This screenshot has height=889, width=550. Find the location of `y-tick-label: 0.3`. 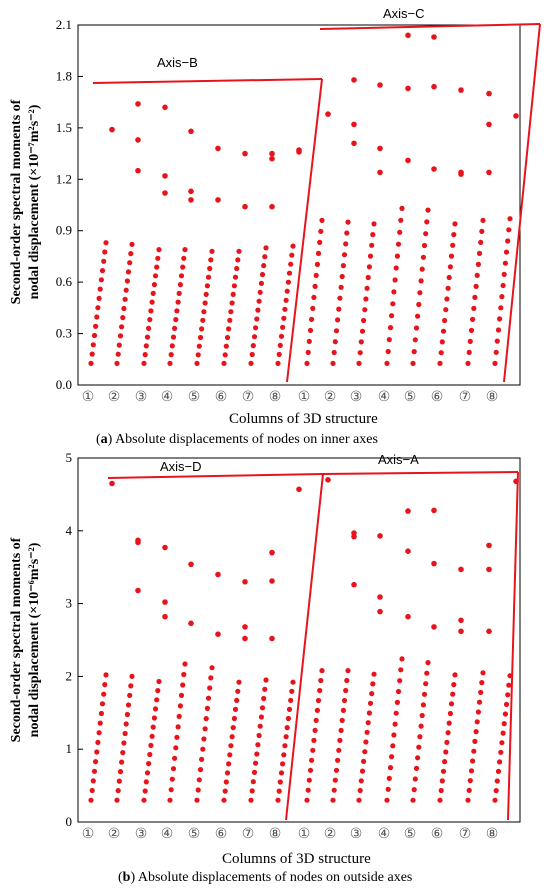

y-tick-label: 0.3 is located at coordinates (64, 333).